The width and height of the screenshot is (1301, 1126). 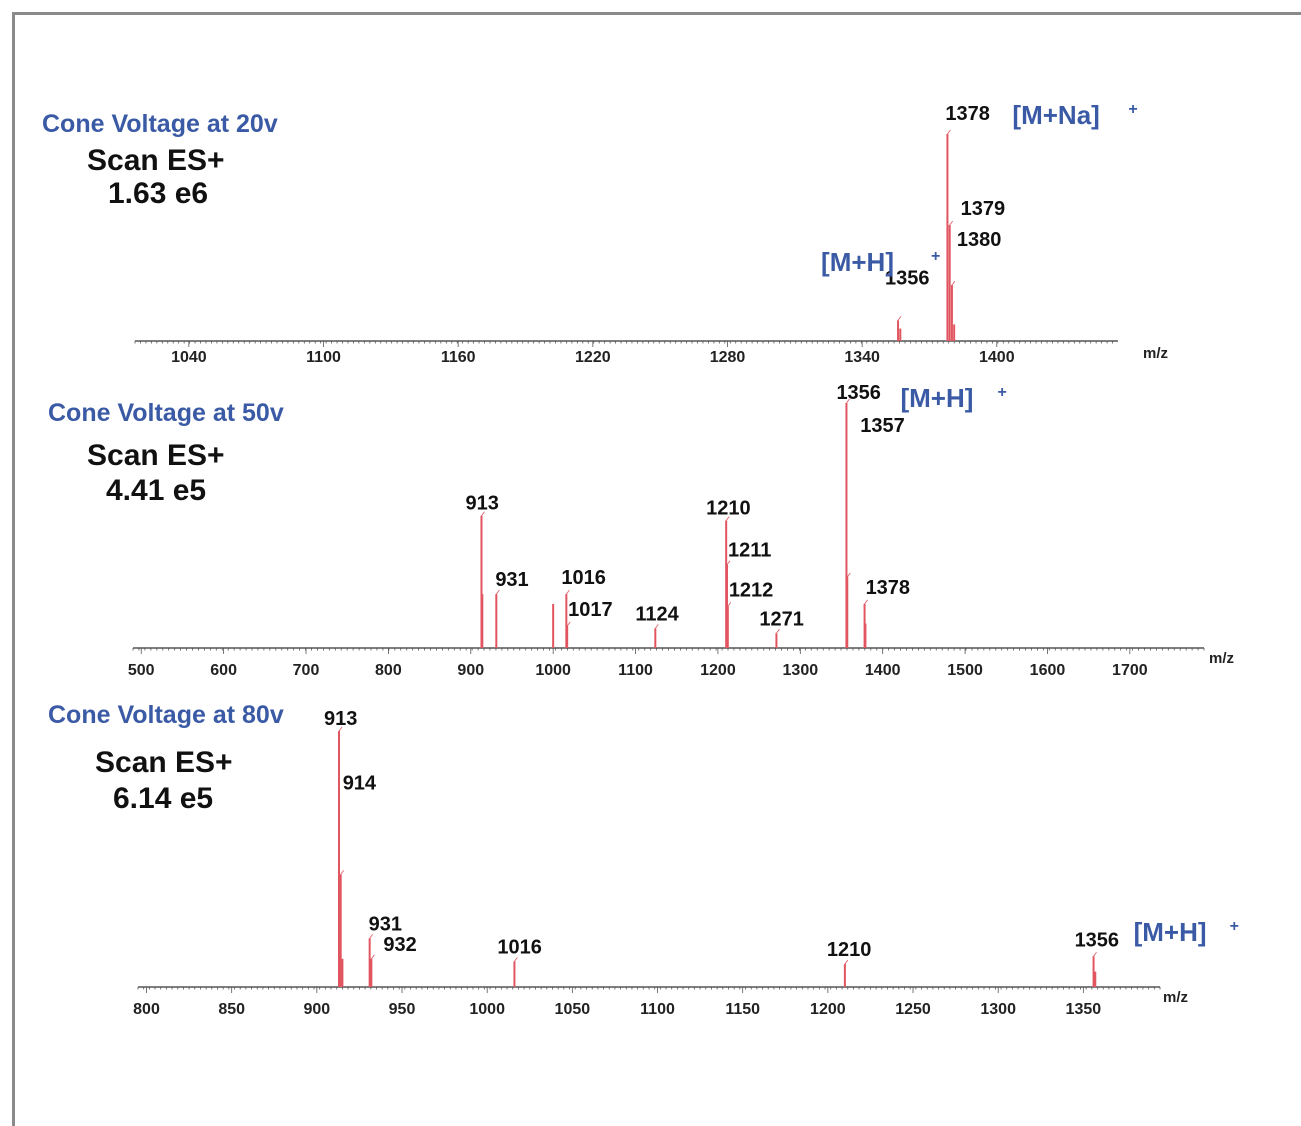 What do you see at coordinates (1055, 115) in the screenshot?
I see `ion-annotation: [M+Na]` at bounding box center [1055, 115].